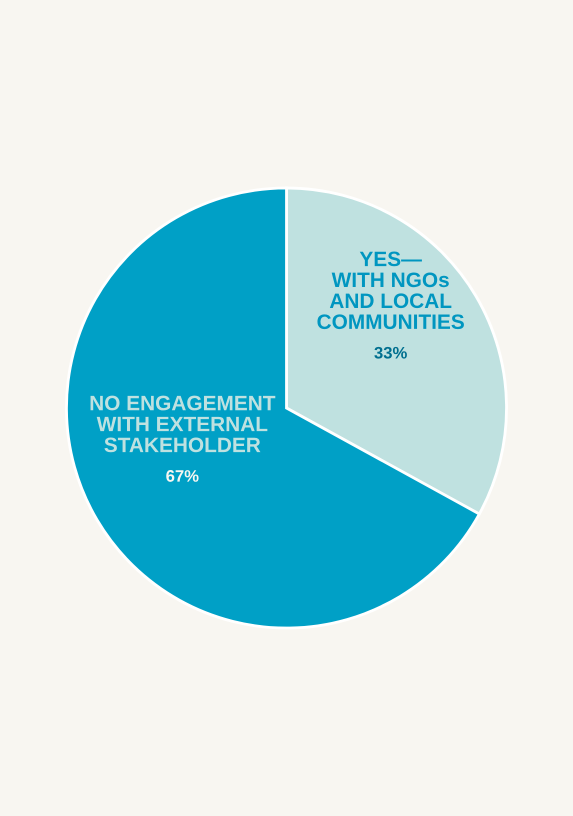  Describe the element at coordinates (182, 476) in the screenshot. I see `data-label: 67%` at that location.